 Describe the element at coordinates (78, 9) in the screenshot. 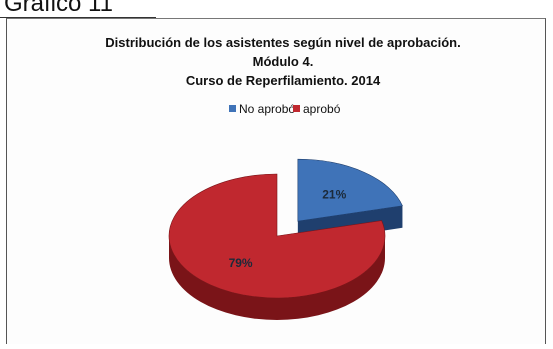

I see `figure-heading: Gráfico 11` at that location.